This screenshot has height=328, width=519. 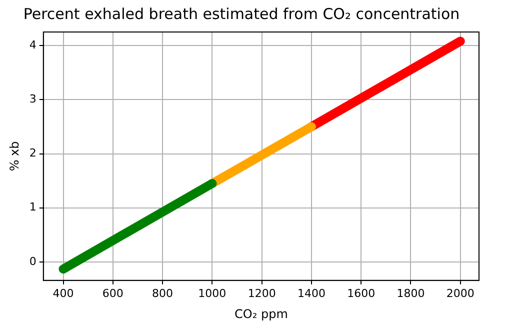 What do you see at coordinates (460, 293) in the screenshot?
I see `x-tick-label: 2000` at bounding box center [460, 293].